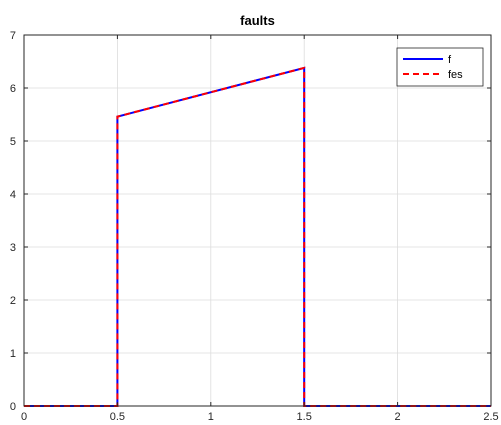 This screenshot has width=501, height=425. Describe the element at coordinates (13, 248) in the screenshot. I see `y-tick-label-3: 3` at that location.